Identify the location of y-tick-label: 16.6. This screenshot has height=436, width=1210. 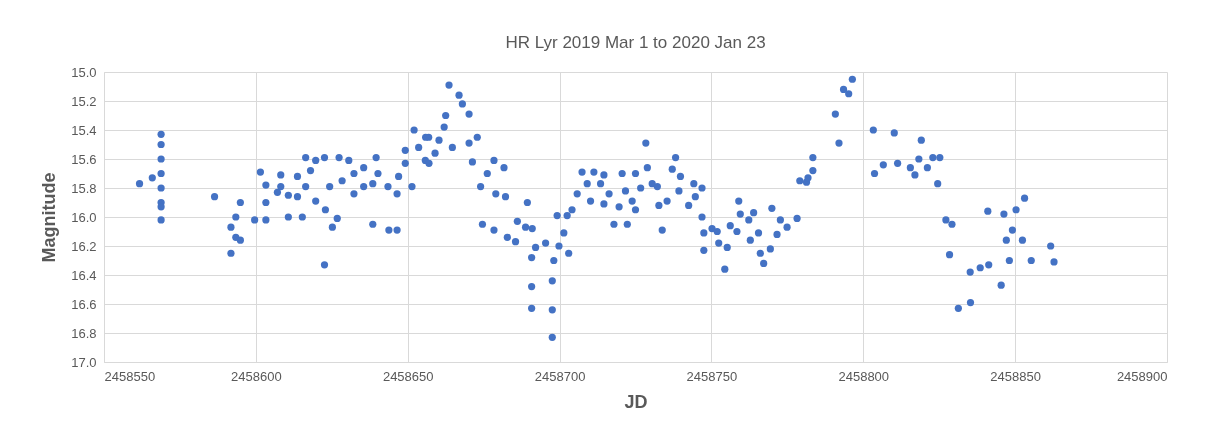
(84, 304).